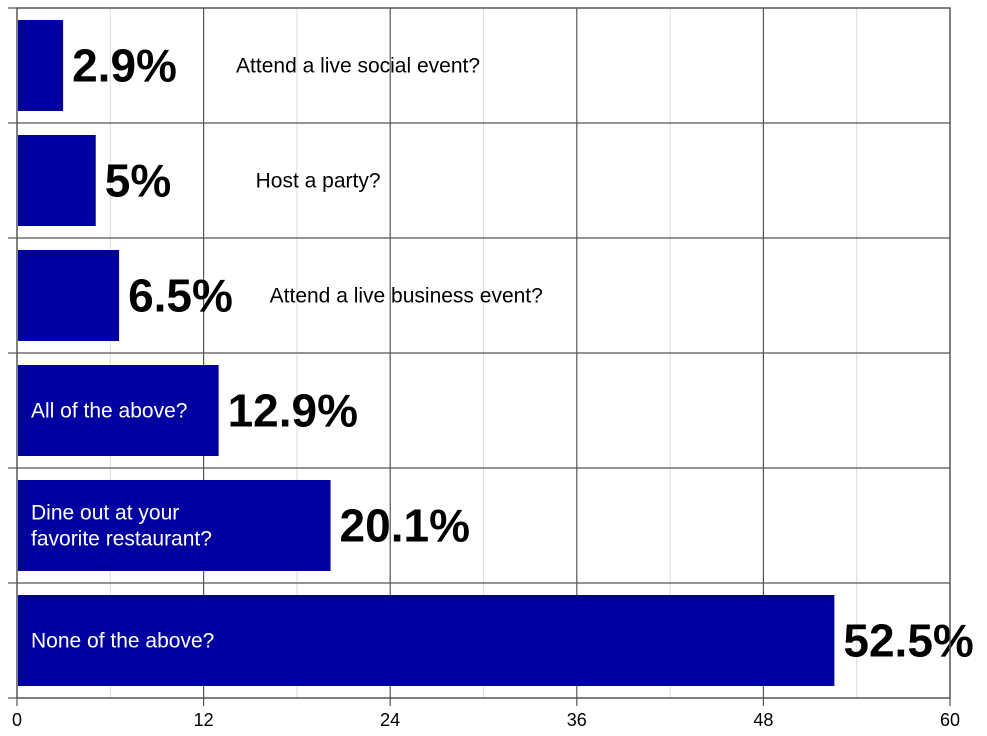 This screenshot has width=987, height=736. What do you see at coordinates (124, 66) in the screenshot?
I see `value-label: 2.9%` at bounding box center [124, 66].